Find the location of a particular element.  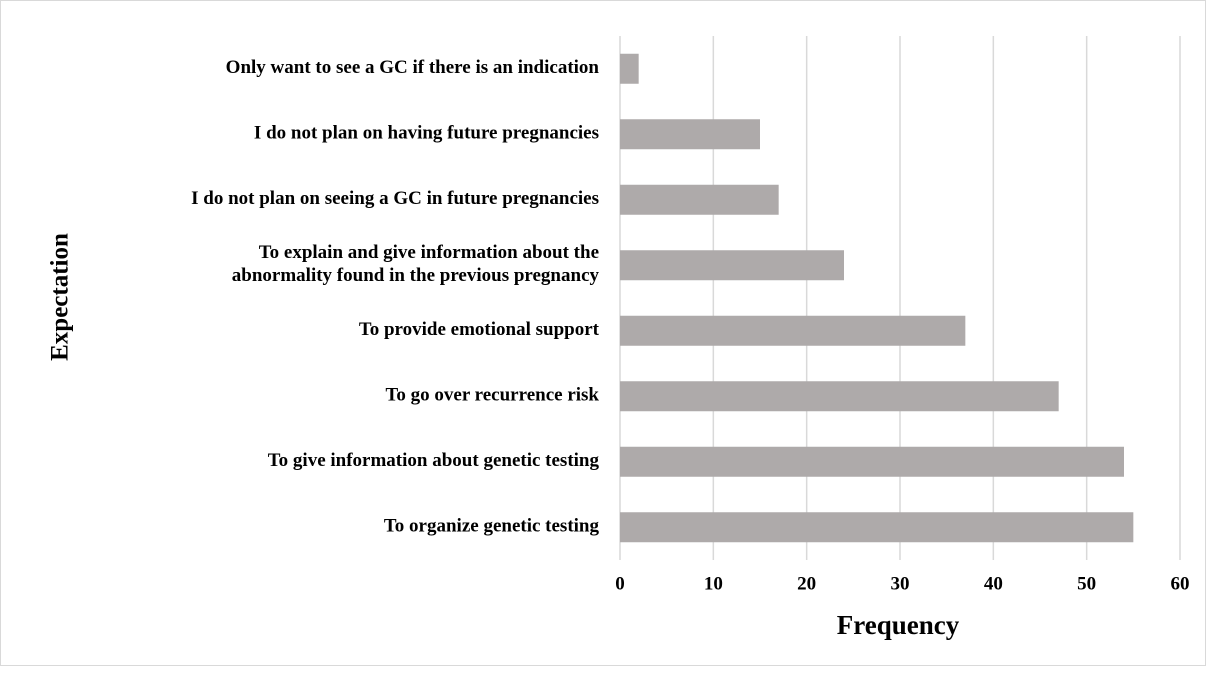

x-tick-label: 30 is located at coordinates (900, 583).